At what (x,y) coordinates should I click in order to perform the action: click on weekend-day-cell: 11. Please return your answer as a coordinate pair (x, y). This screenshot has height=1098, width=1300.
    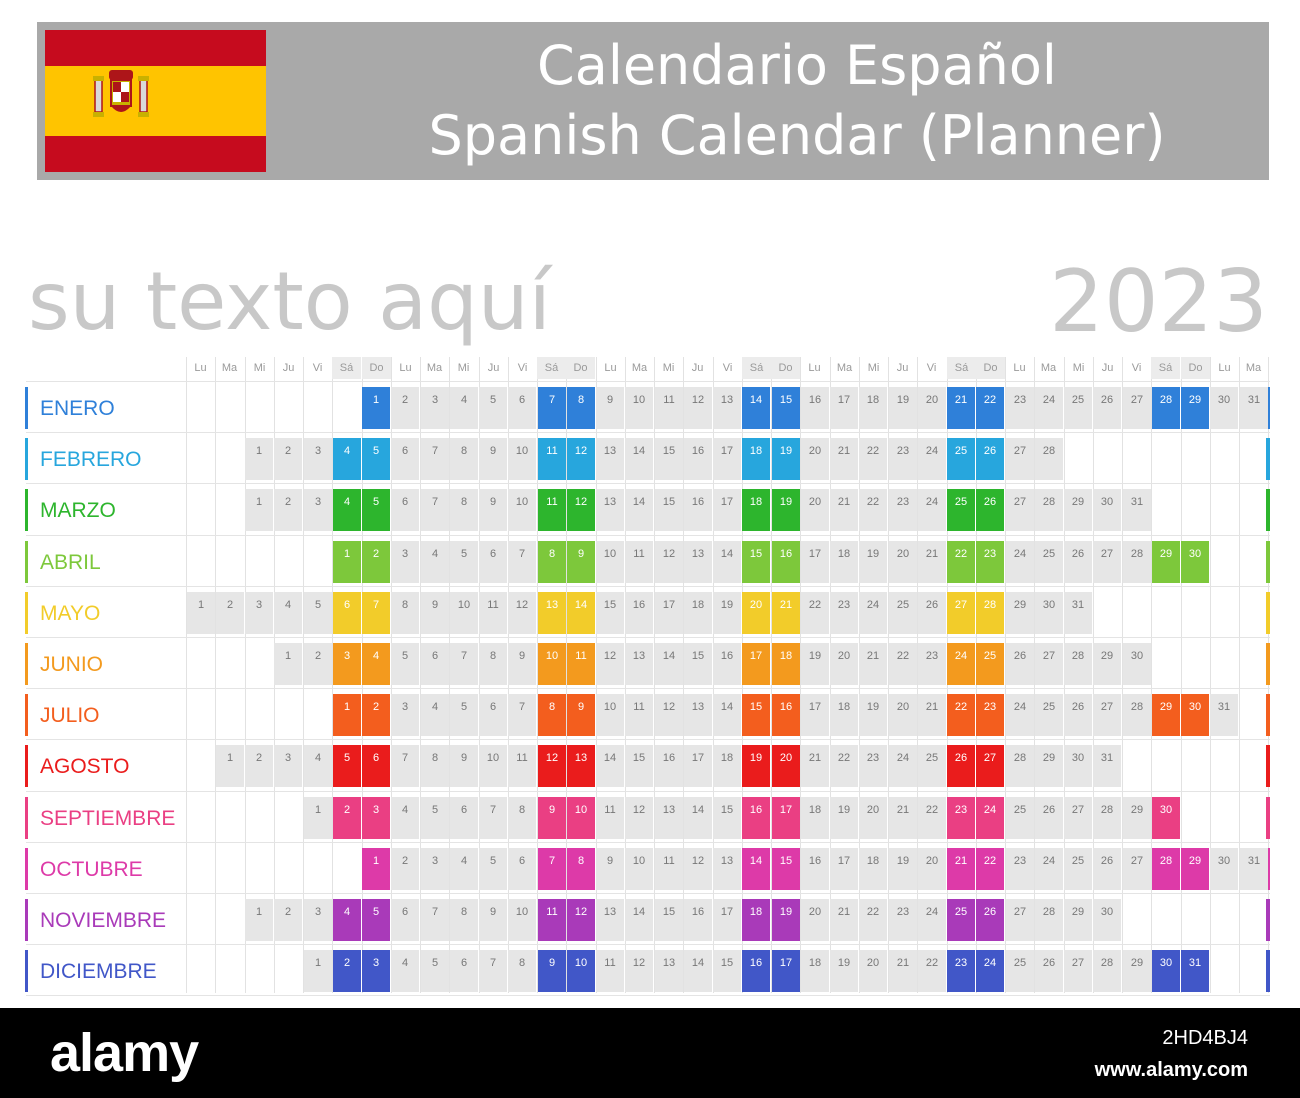
    Looking at the image, I should click on (581, 664).